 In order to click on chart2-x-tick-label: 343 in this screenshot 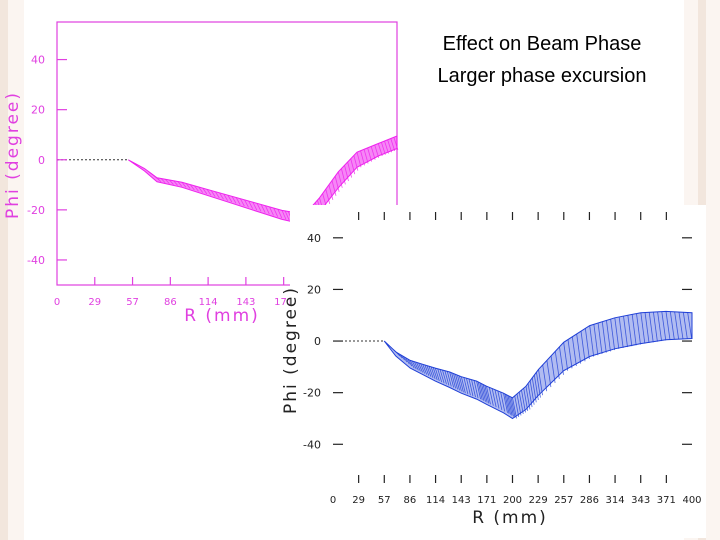, I will do `click(640, 500)`.